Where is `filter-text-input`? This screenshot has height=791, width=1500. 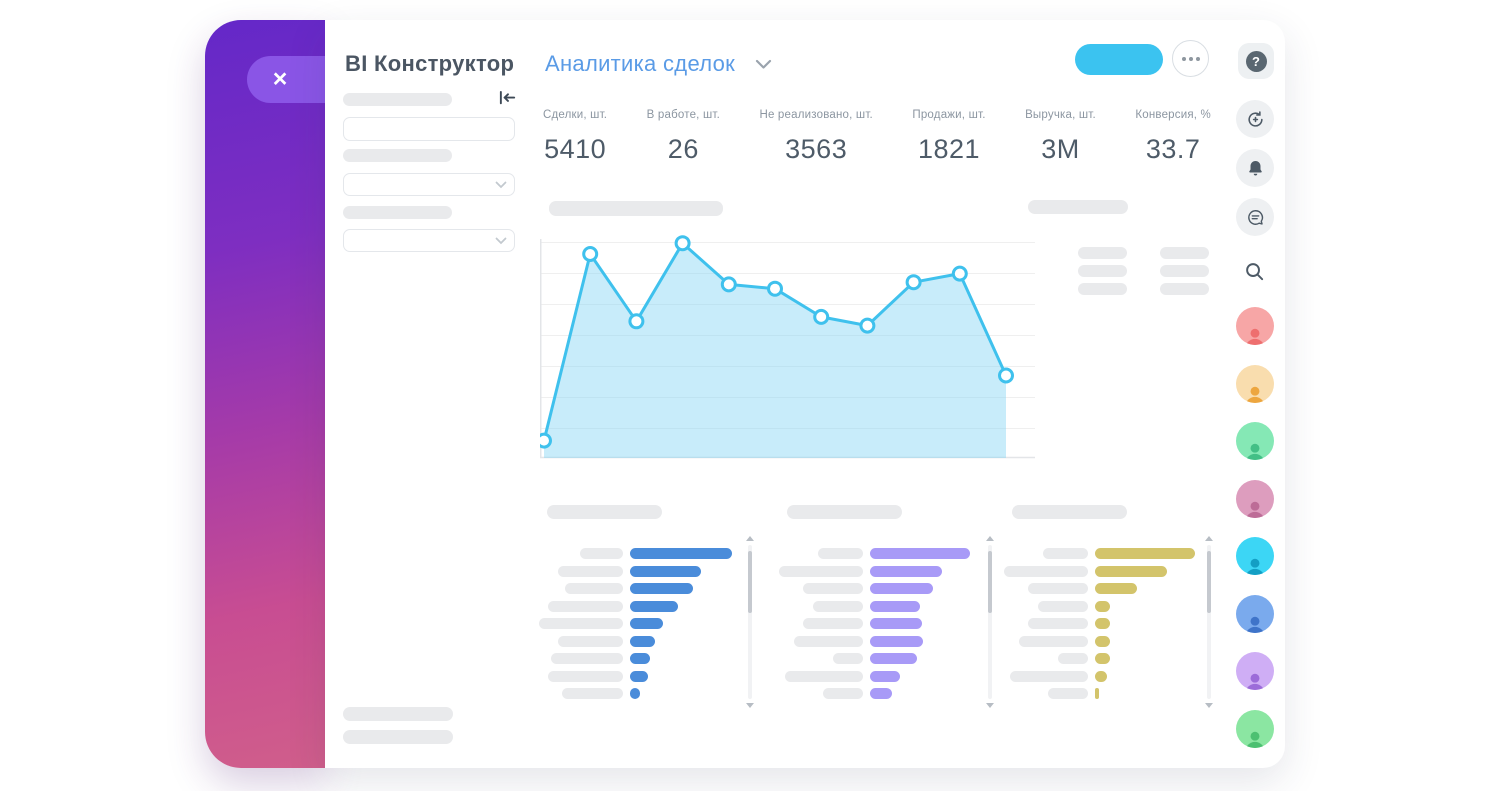 filter-text-input is located at coordinates (429, 129).